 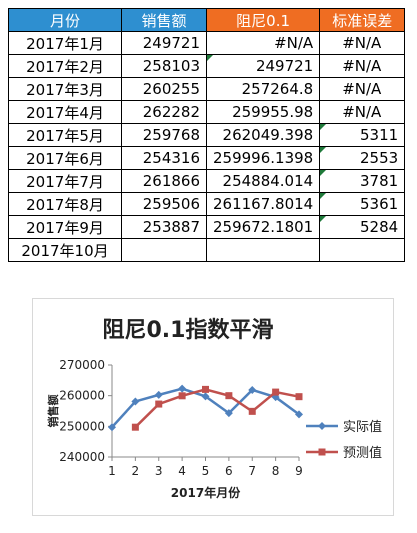 I want to click on y-tick-label: 250000, so click(x=82, y=426).